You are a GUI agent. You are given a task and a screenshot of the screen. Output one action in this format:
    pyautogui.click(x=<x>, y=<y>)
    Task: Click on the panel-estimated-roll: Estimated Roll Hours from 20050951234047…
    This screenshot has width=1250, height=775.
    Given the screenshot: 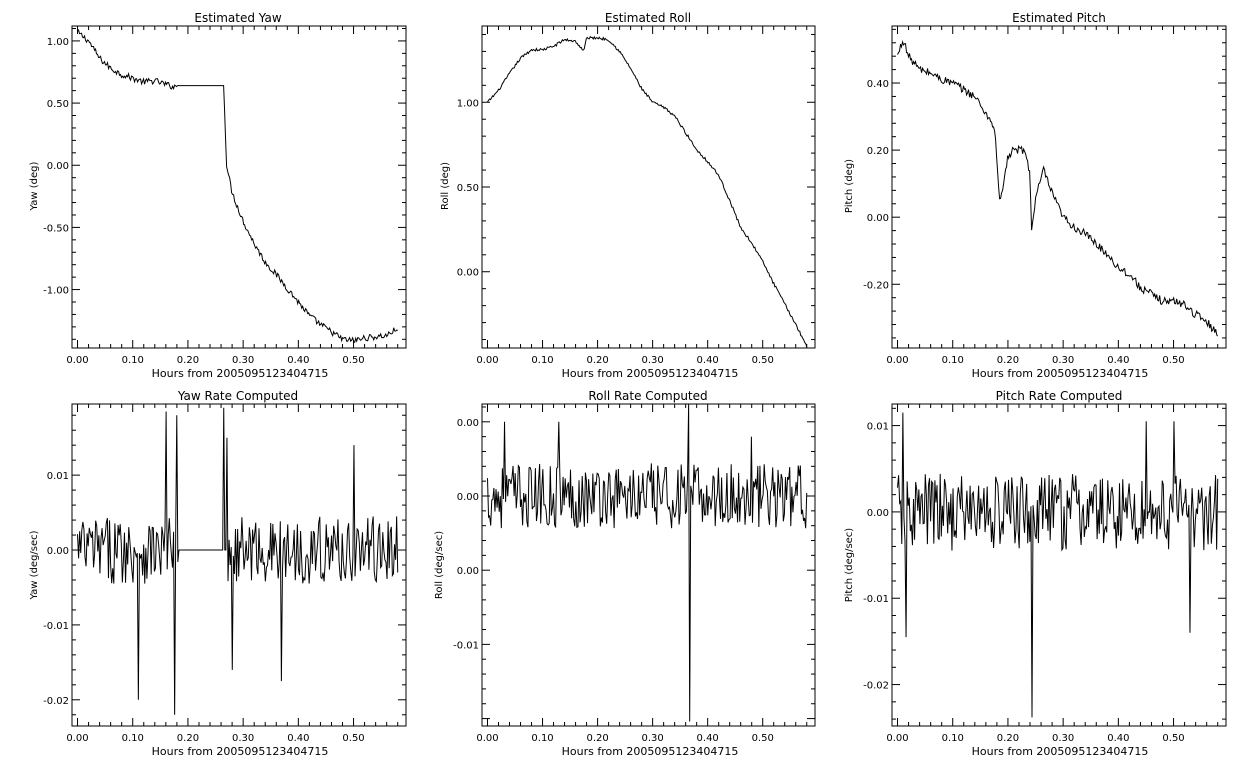 What is the action you would take?
    pyautogui.click(x=628, y=195)
    